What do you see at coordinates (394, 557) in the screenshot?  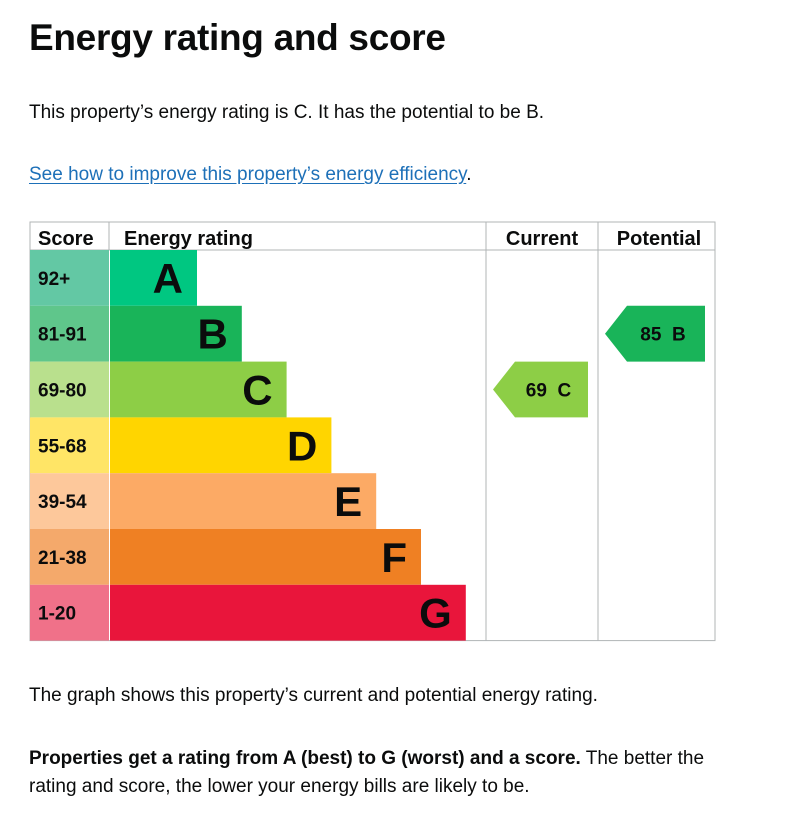 I see `rating-letter-f: F` at bounding box center [394, 557].